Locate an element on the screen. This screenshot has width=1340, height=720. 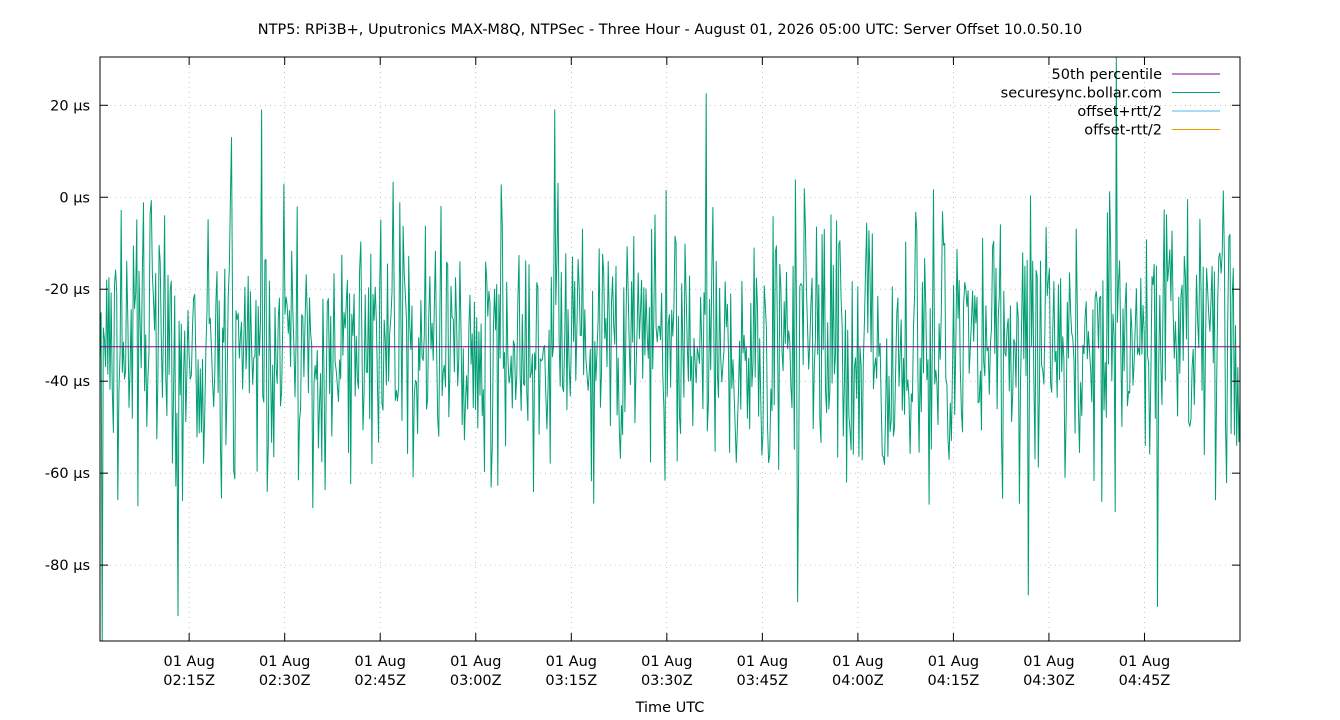
y-tick-label: 20 µs is located at coordinates (70, 106).